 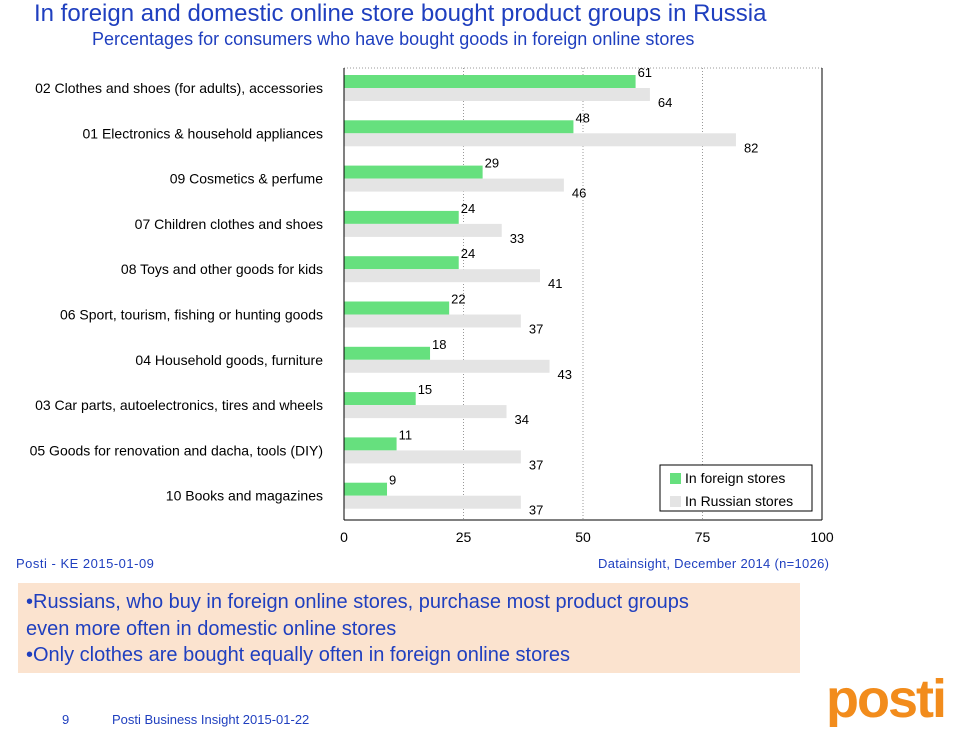 I want to click on source-left: Posti - KE 2015-01-09, so click(x=85, y=563).